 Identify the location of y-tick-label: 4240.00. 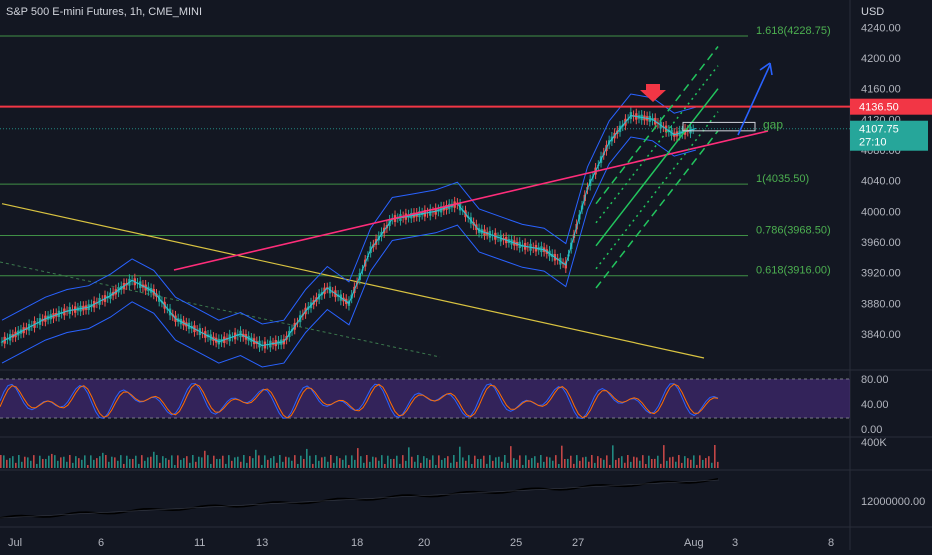
(881, 28).